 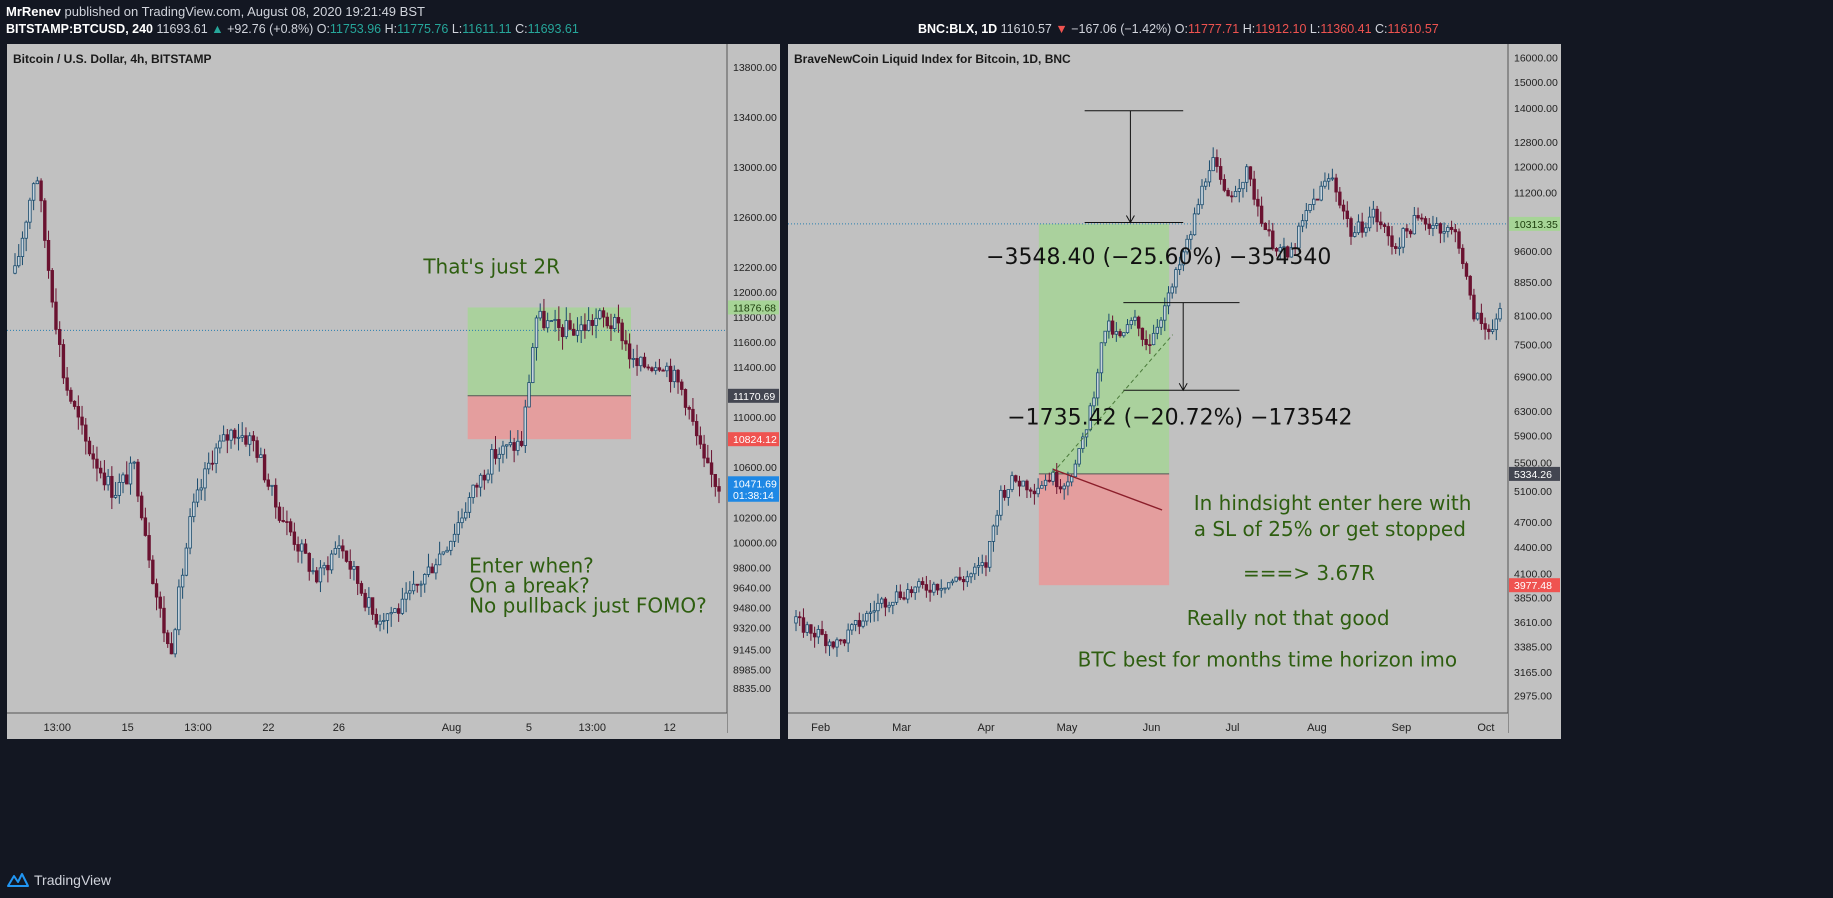 What do you see at coordinates (755, 440) in the screenshot?
I see `price-badge-label: 10824.12` at bounding box center [755, 440].